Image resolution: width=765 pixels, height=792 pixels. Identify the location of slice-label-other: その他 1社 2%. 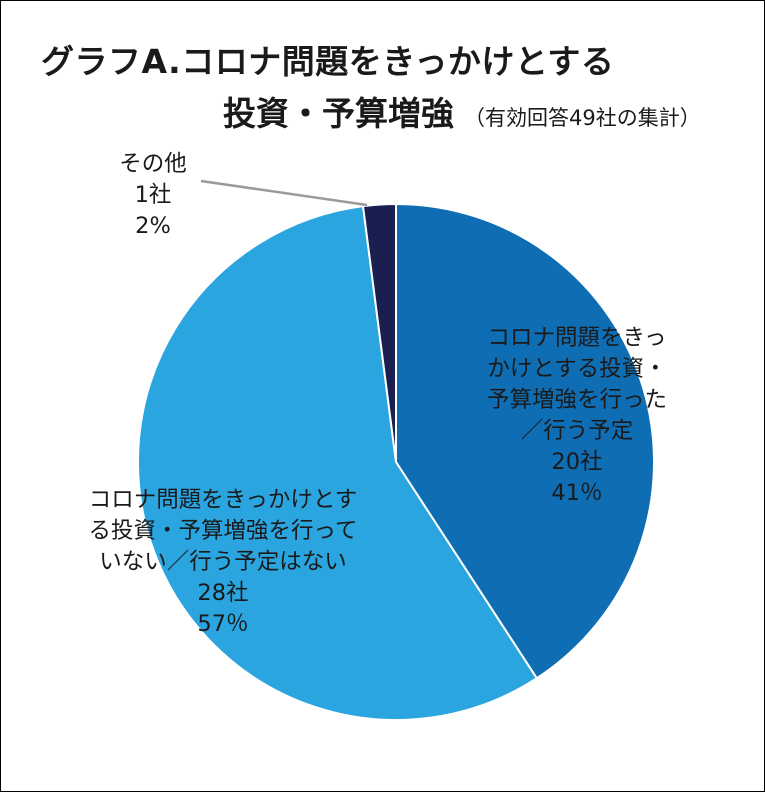
(153, 195).